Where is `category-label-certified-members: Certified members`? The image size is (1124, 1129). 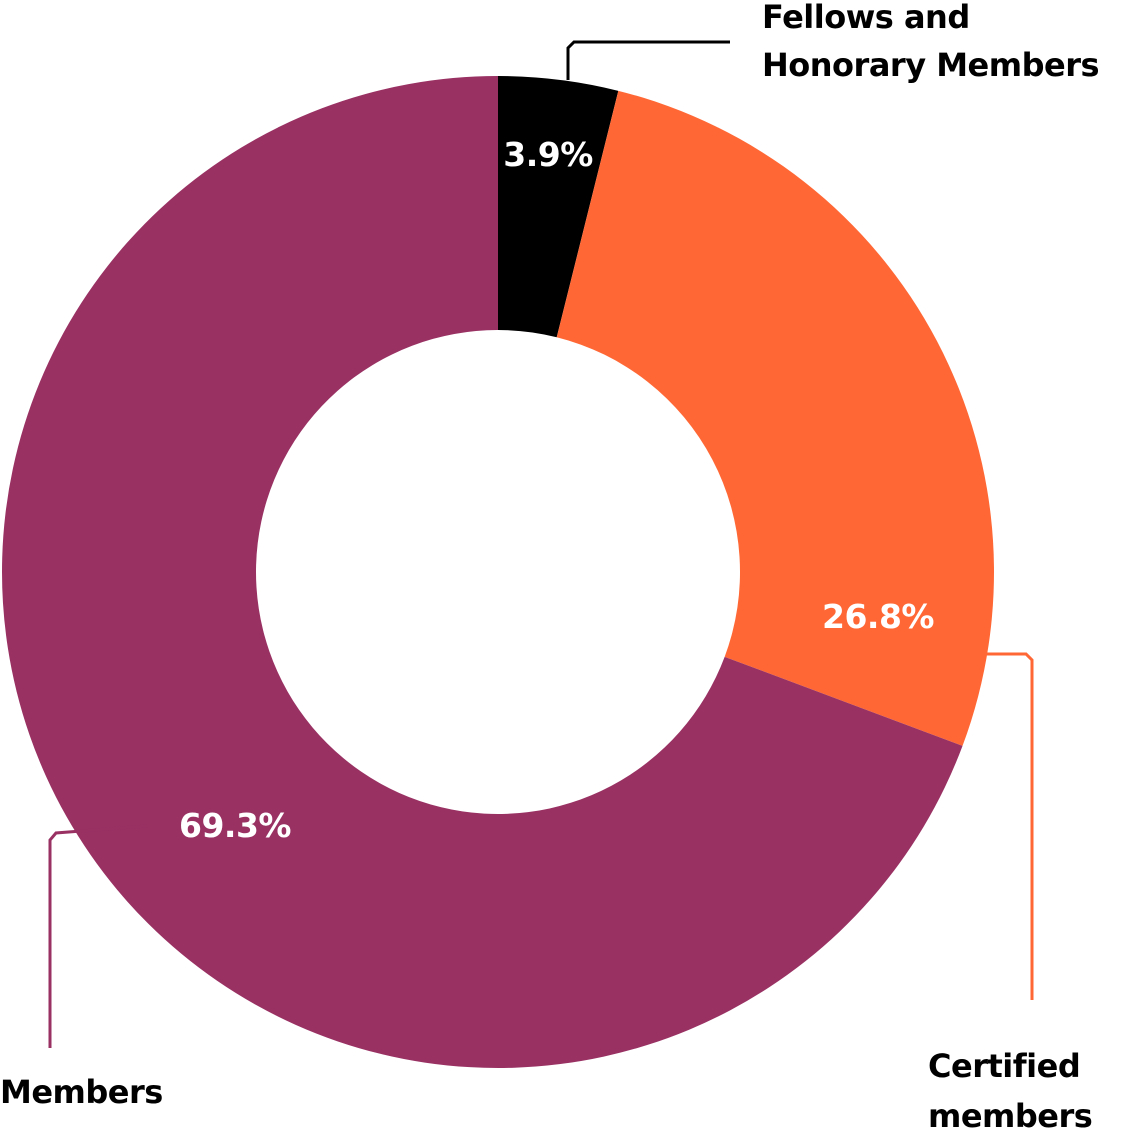 category-label-certified-members: Certified members is located at coordinates (1010, 1088).